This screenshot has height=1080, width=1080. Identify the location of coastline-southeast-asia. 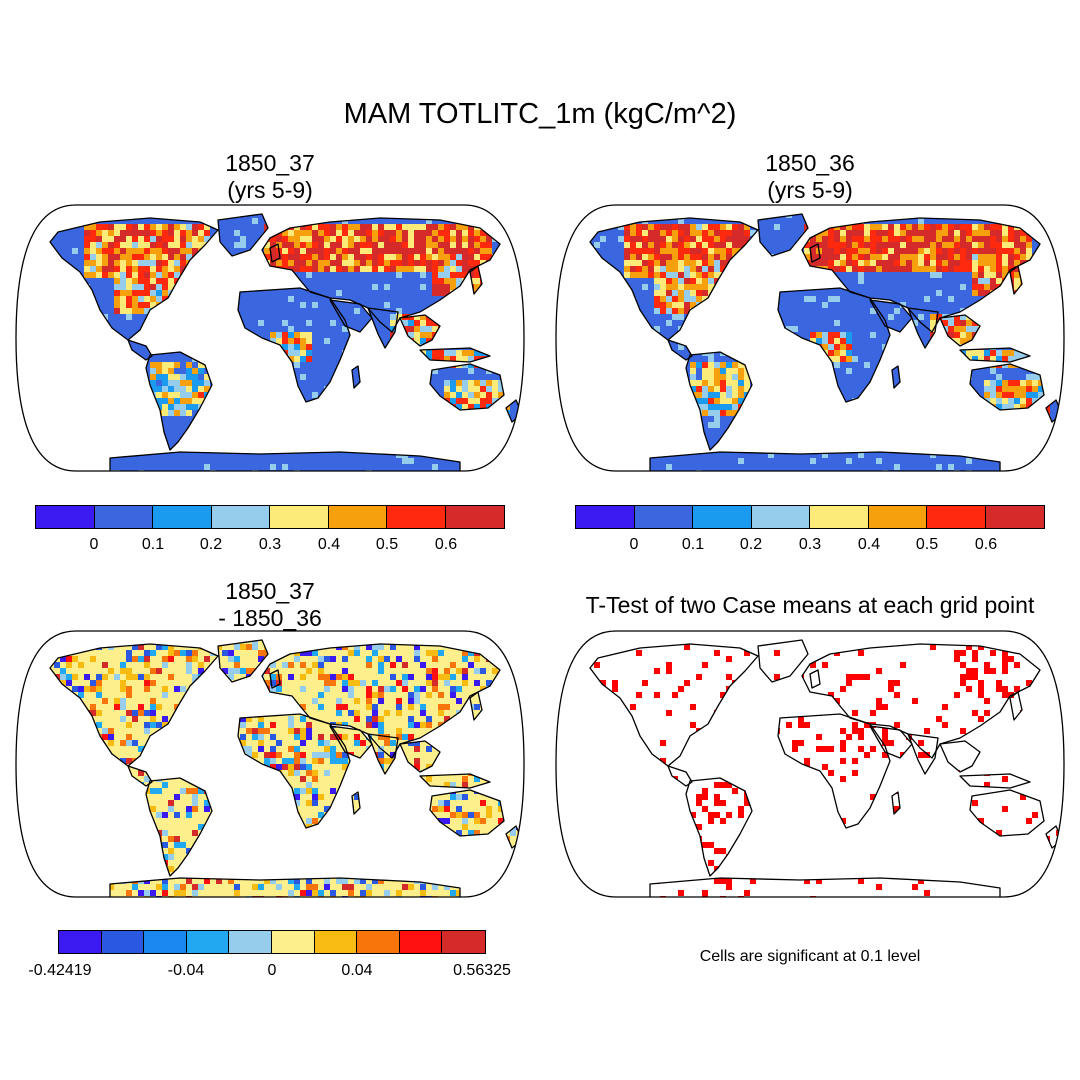
(960, 330).